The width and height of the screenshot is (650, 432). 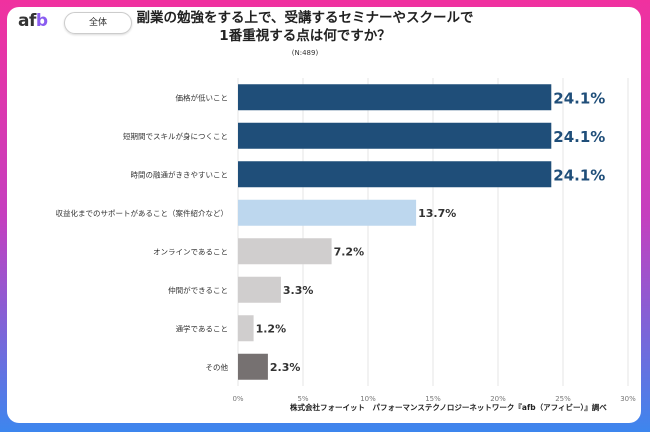 I want to click on x-tick-label: 15%, so click(x=433, y=399).